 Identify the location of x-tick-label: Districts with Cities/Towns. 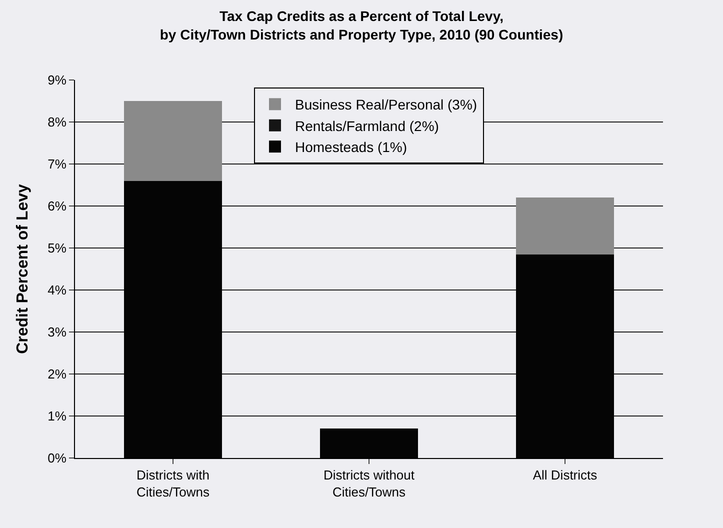
(173, 484).